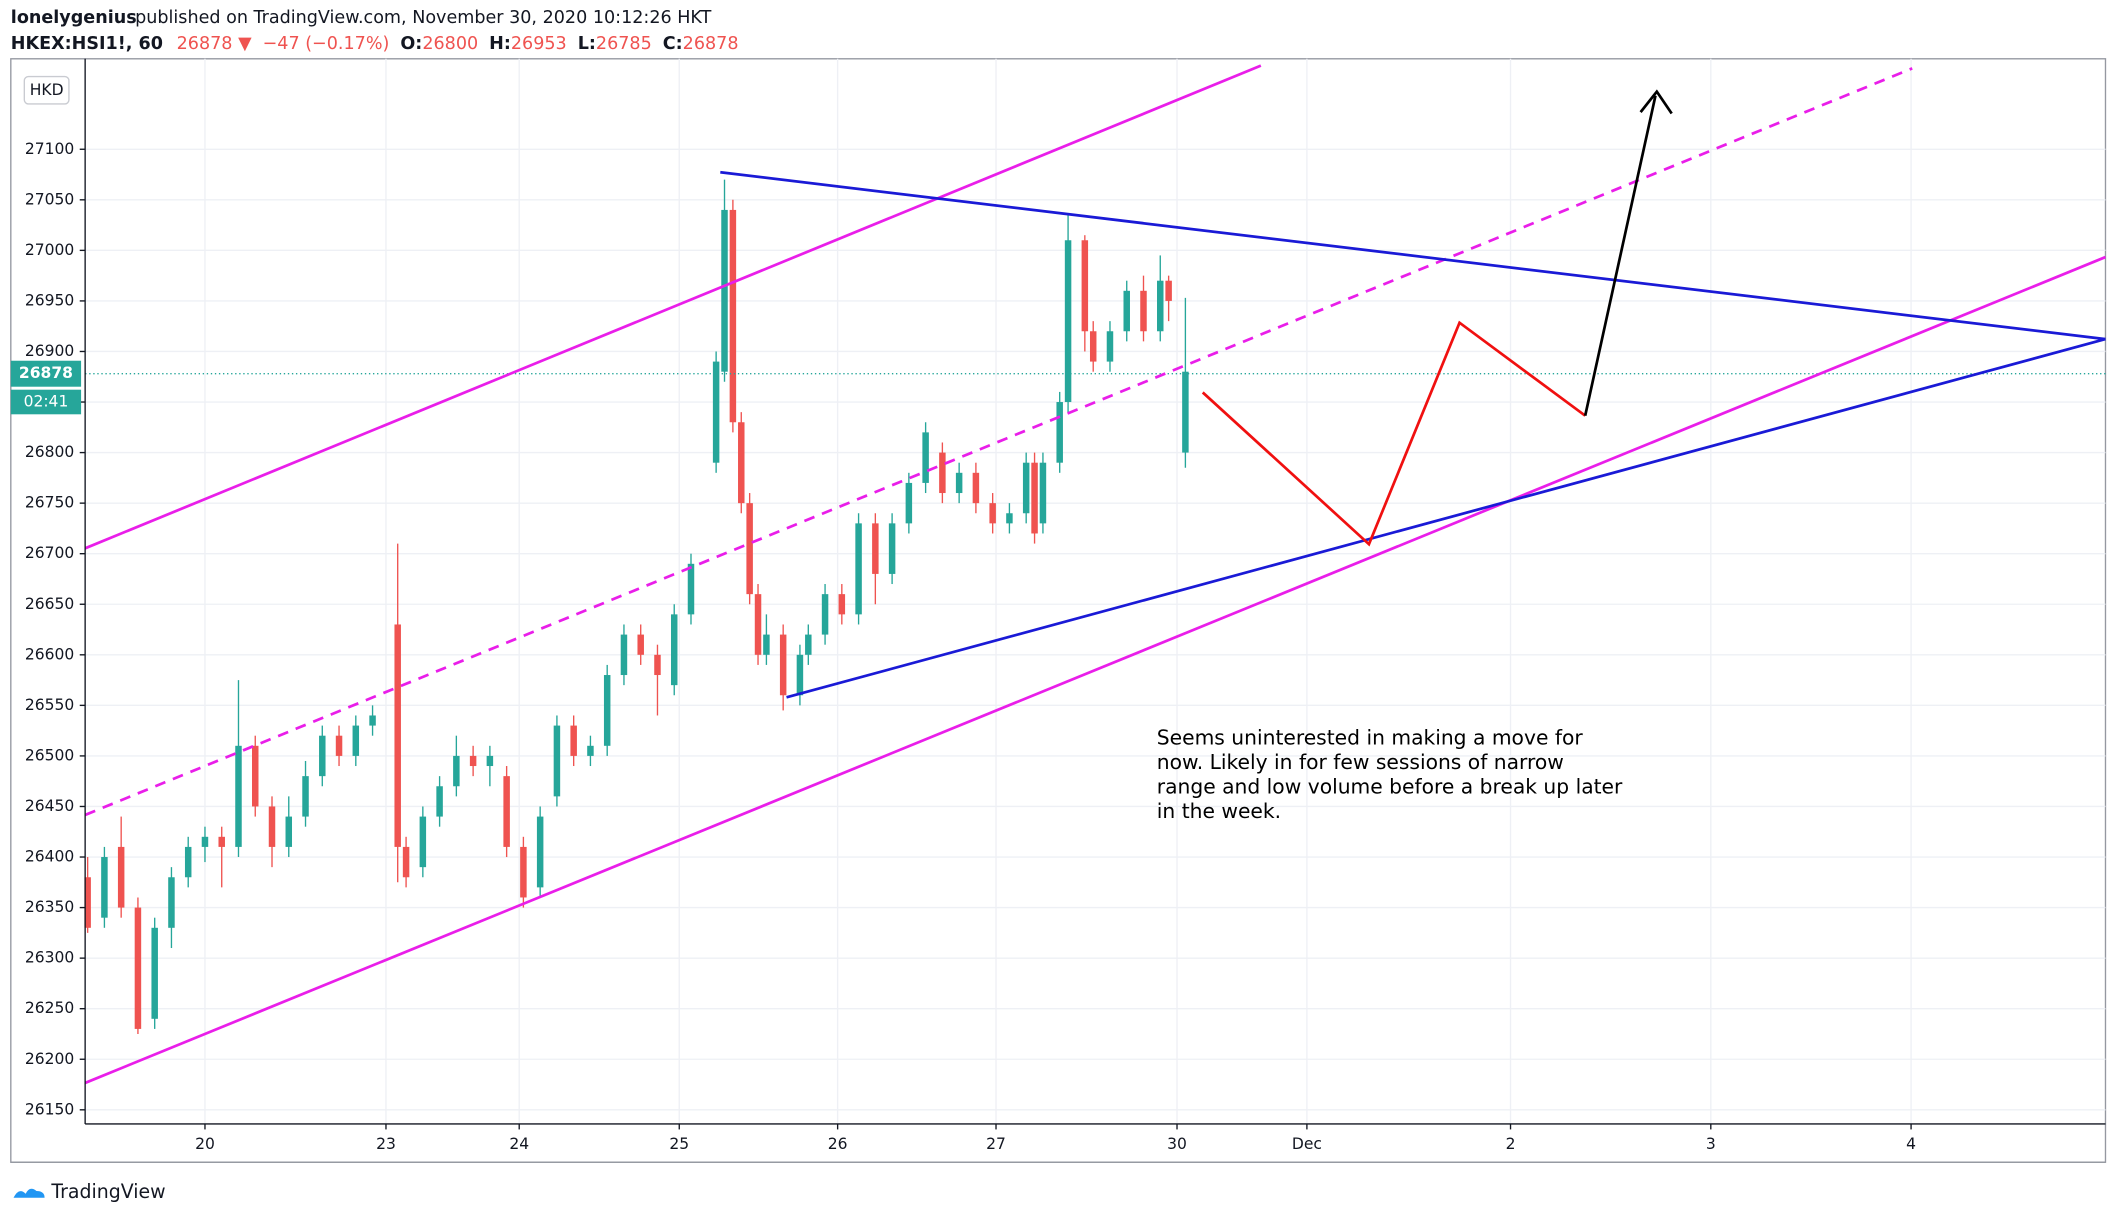  I want to click on triangle-upper, so click(1413, 255).